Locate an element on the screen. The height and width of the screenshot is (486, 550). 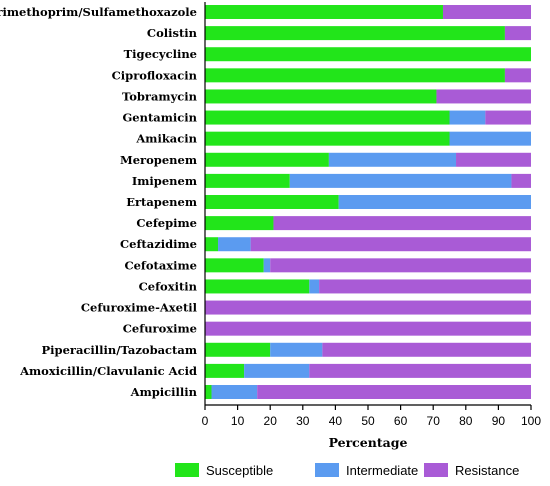
category-label: Ceftazidime is located at coordinates (158, 244).